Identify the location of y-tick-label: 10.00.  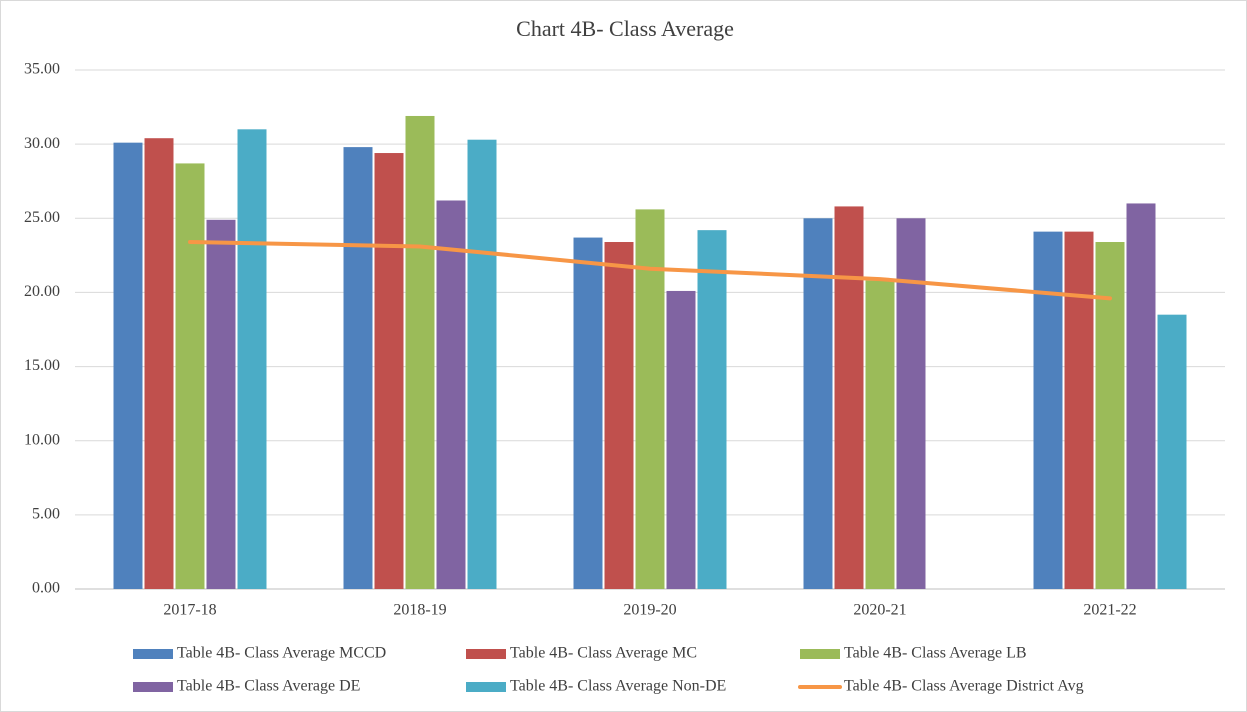
(42, 439).